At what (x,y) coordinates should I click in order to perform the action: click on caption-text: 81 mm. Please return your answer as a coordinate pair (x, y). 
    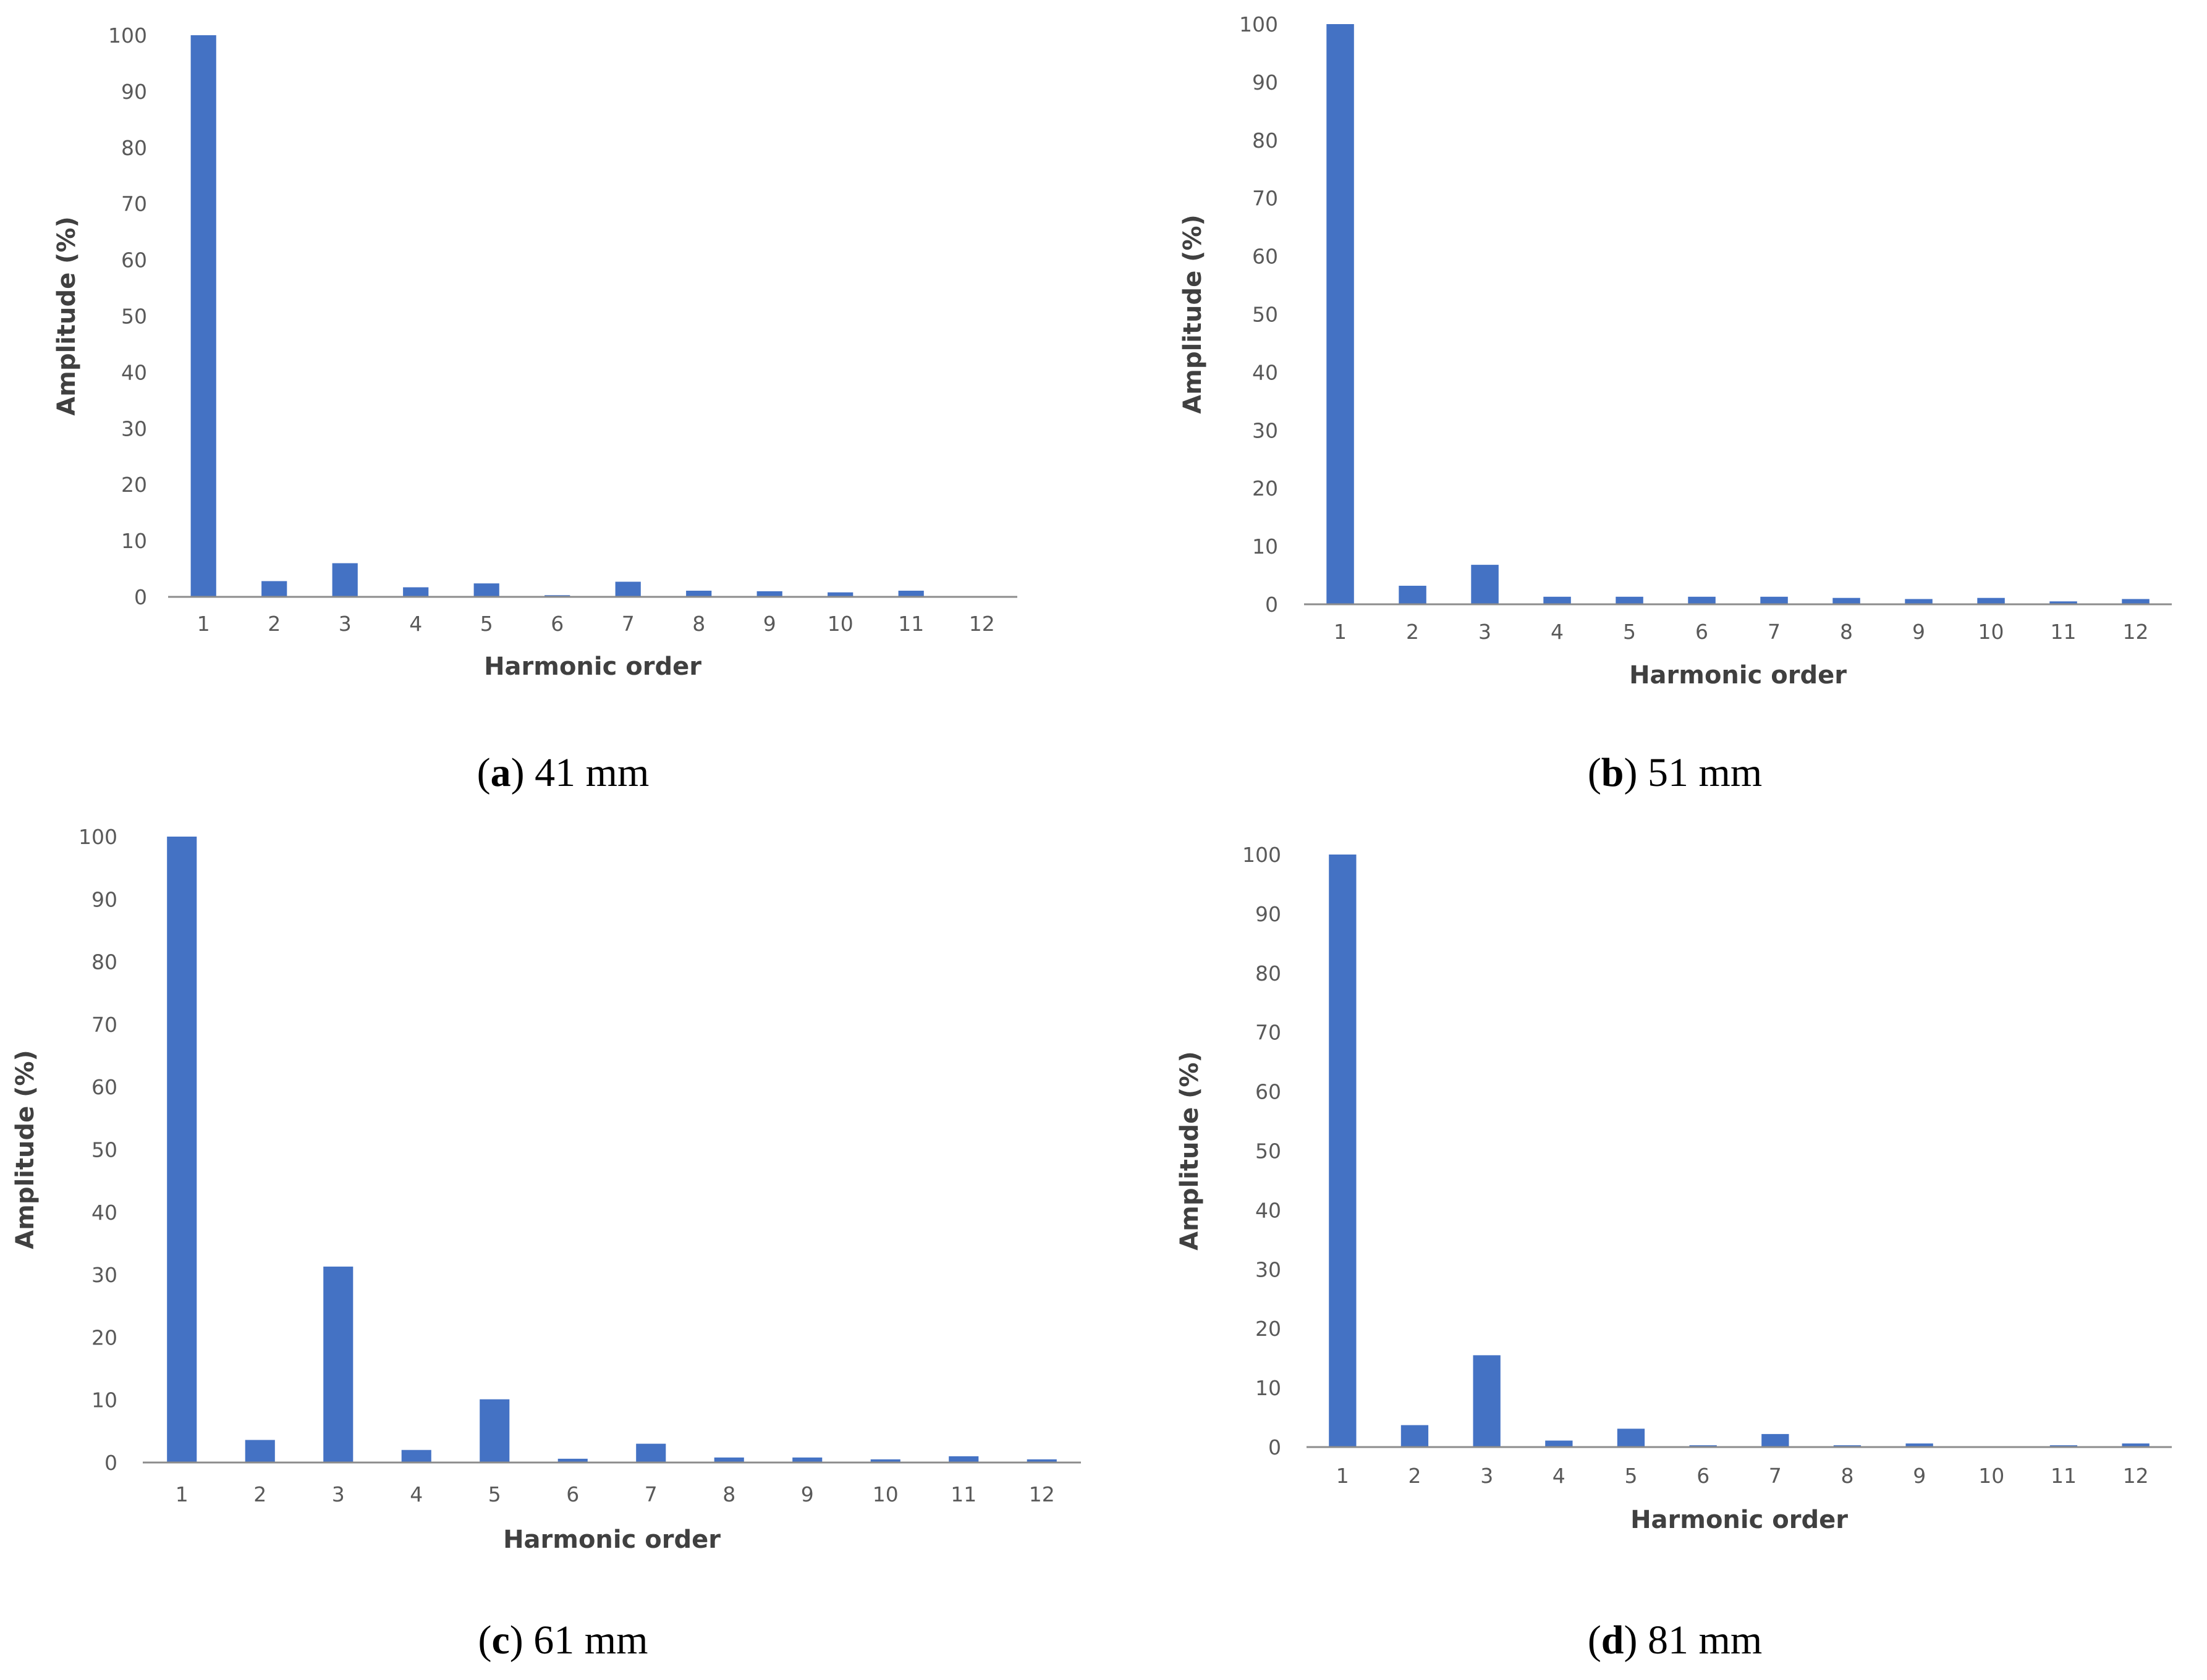
    Looking at the image, I should click on (1705, 1640).